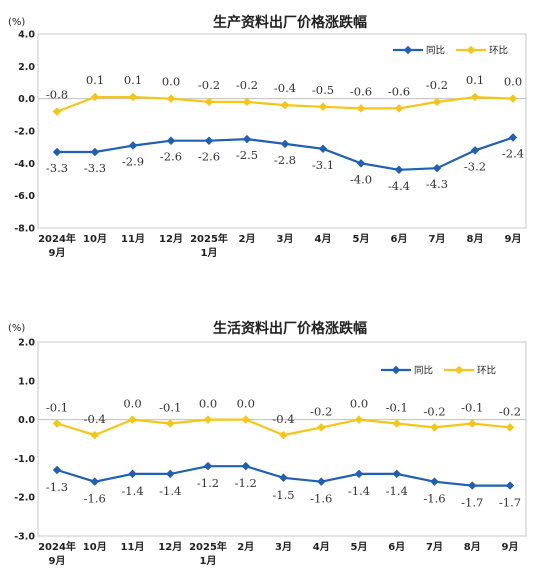 The width and height of the screenshot is (533, 579). I want to click on y-tick-label: -8.0, so click(24, 229).